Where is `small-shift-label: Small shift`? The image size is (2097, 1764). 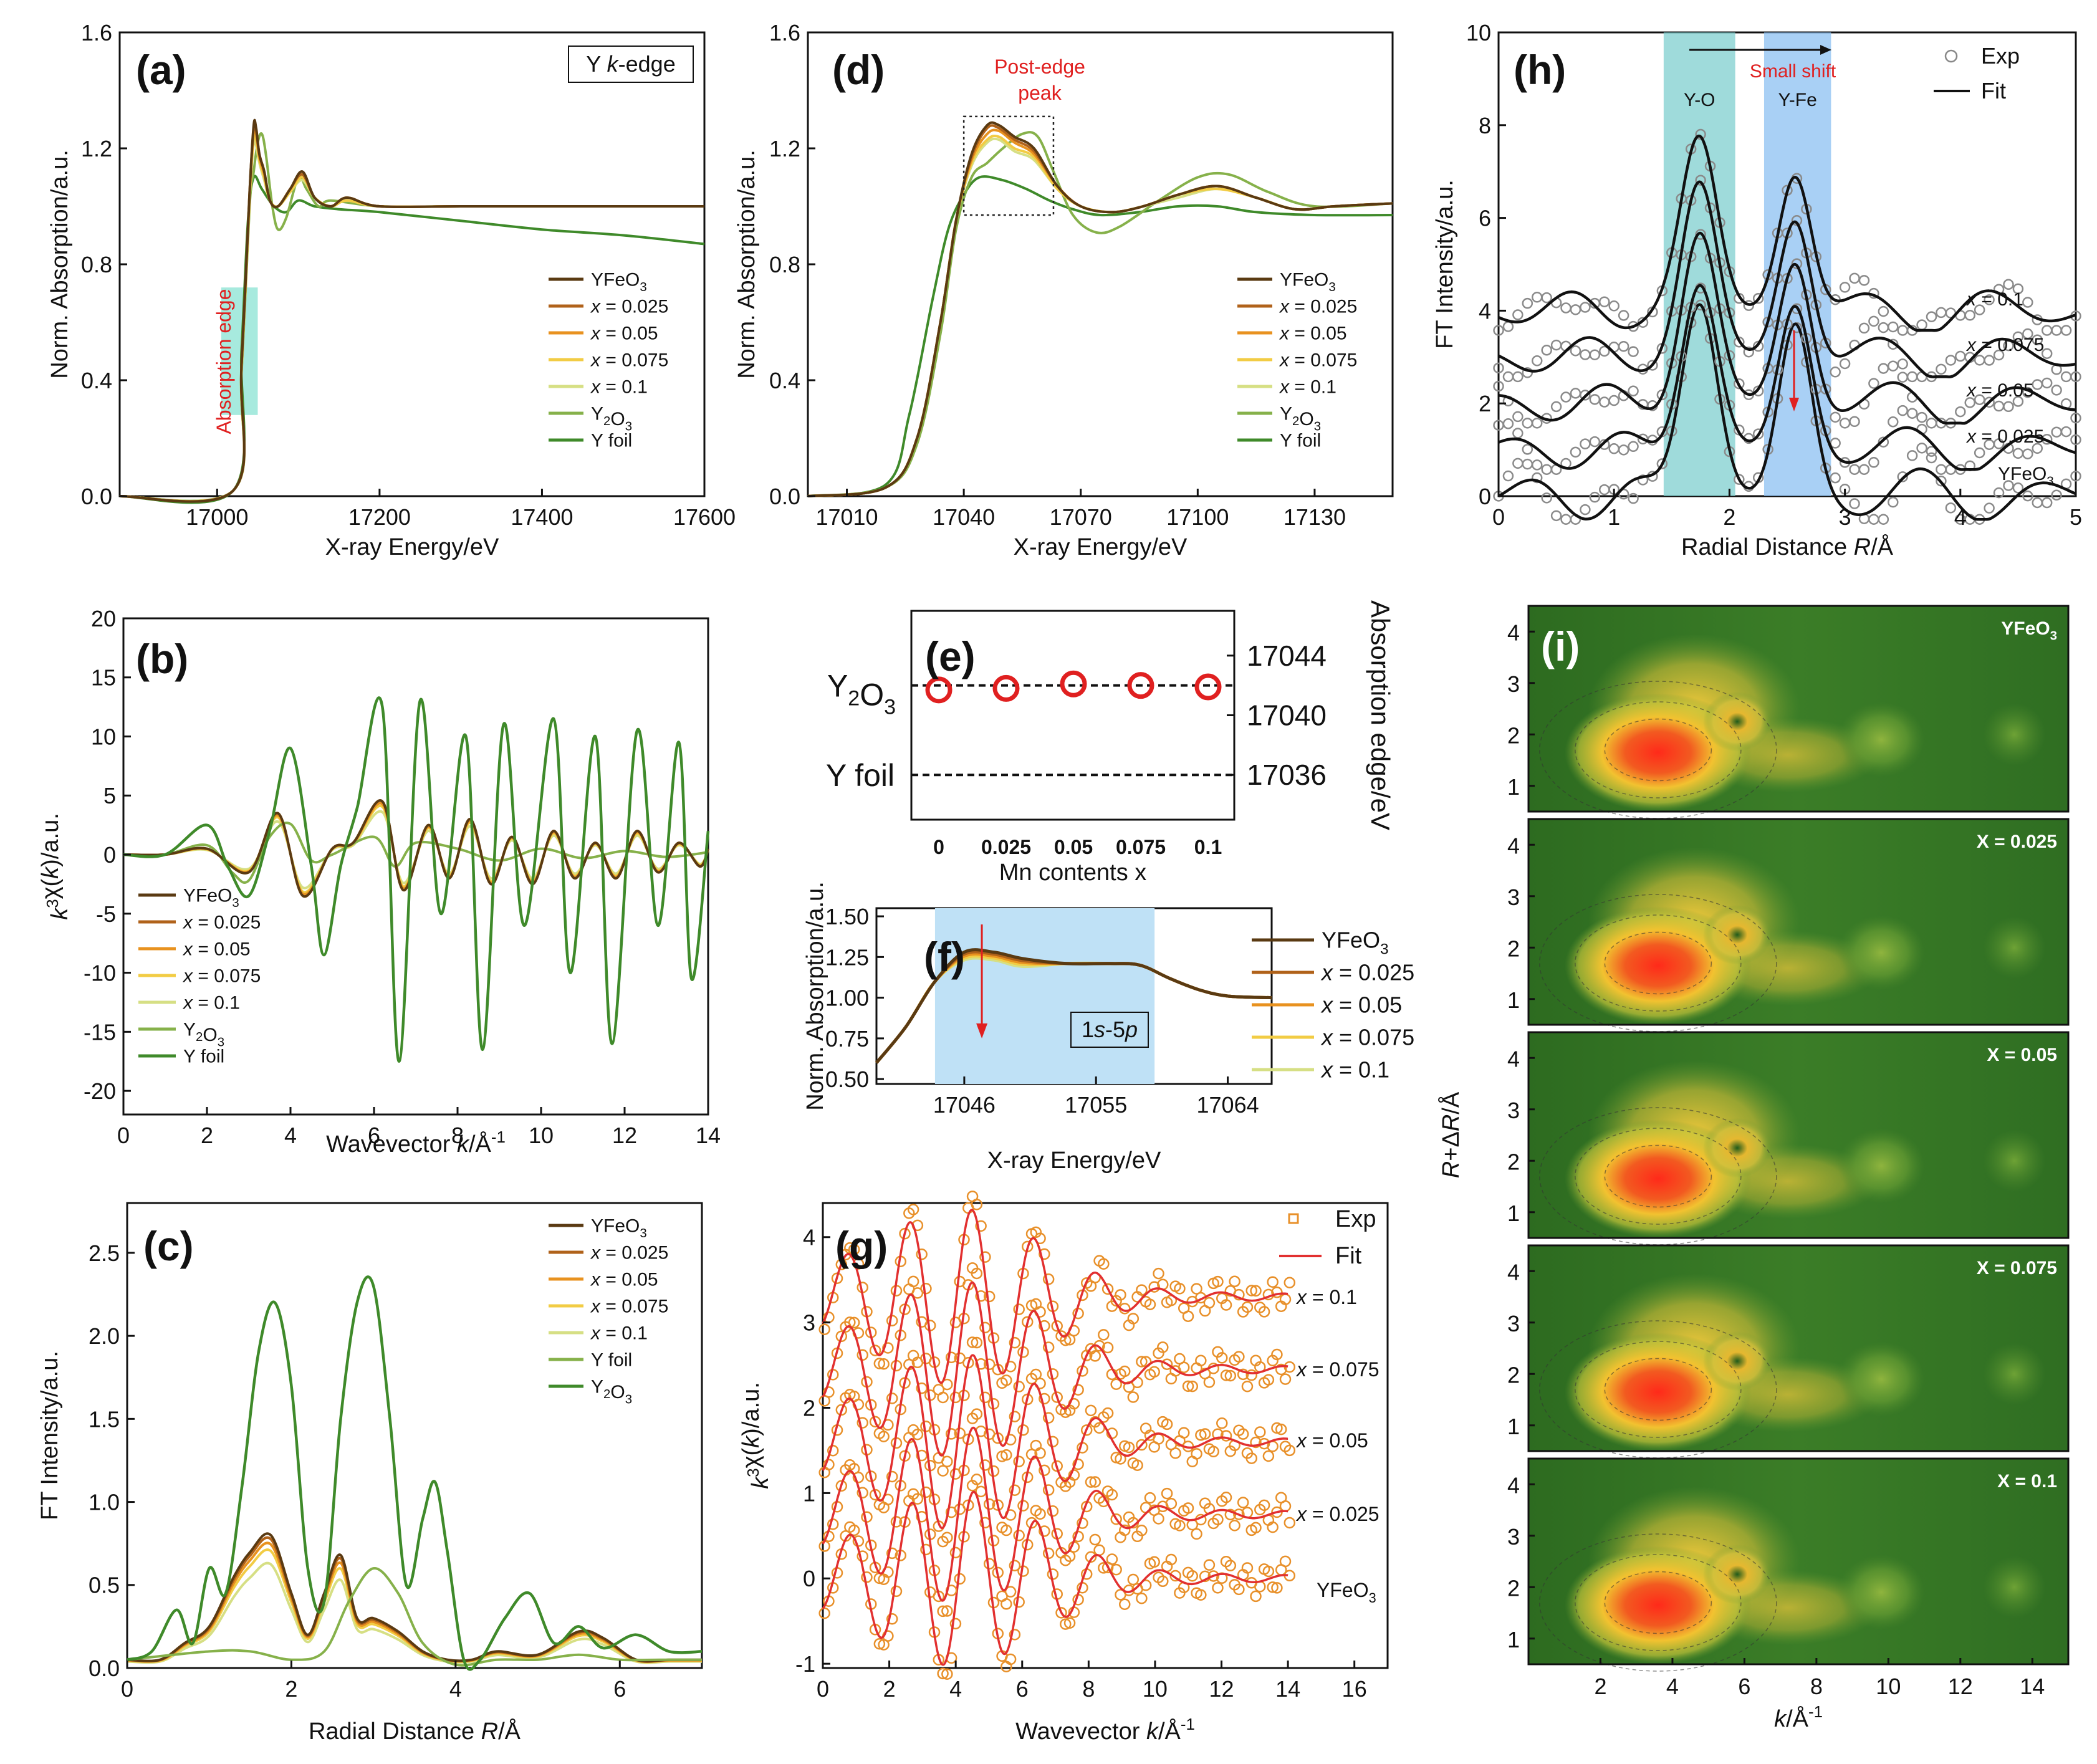
small-shift-label: Small shift is located at coordinates (1793, 72).